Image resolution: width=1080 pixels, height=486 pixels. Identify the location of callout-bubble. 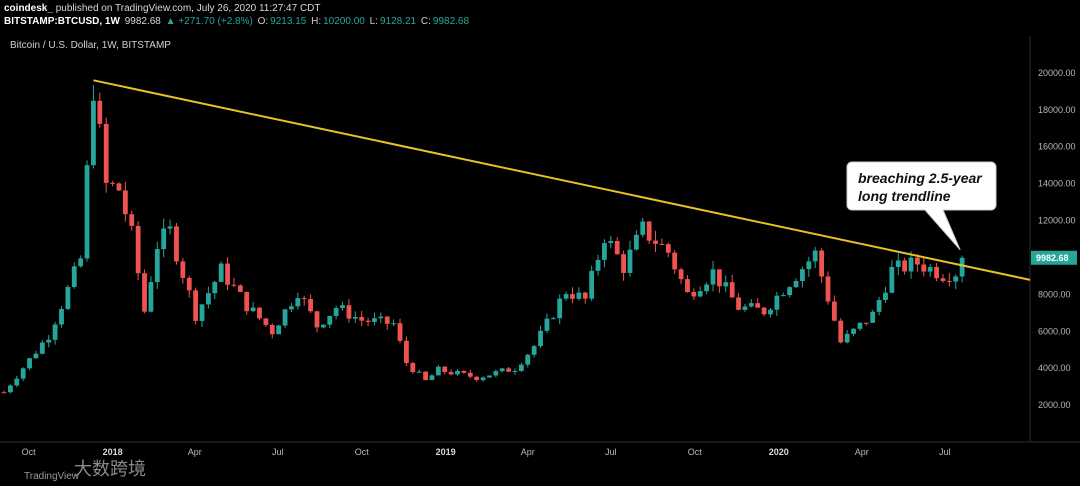
(921, 206).